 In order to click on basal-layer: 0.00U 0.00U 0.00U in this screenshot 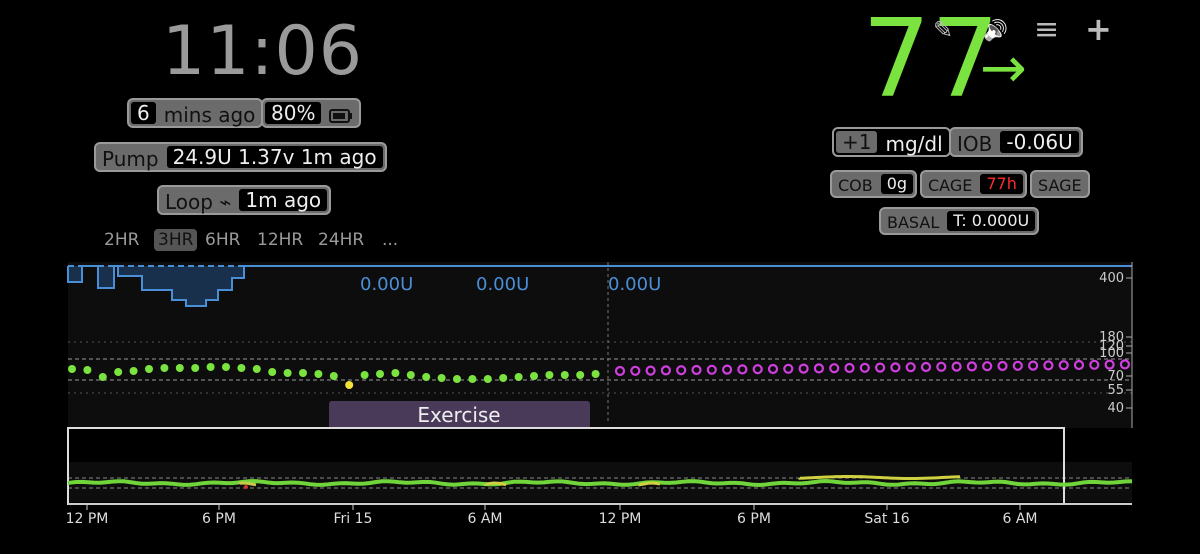, I will do `click(599, 286)`.